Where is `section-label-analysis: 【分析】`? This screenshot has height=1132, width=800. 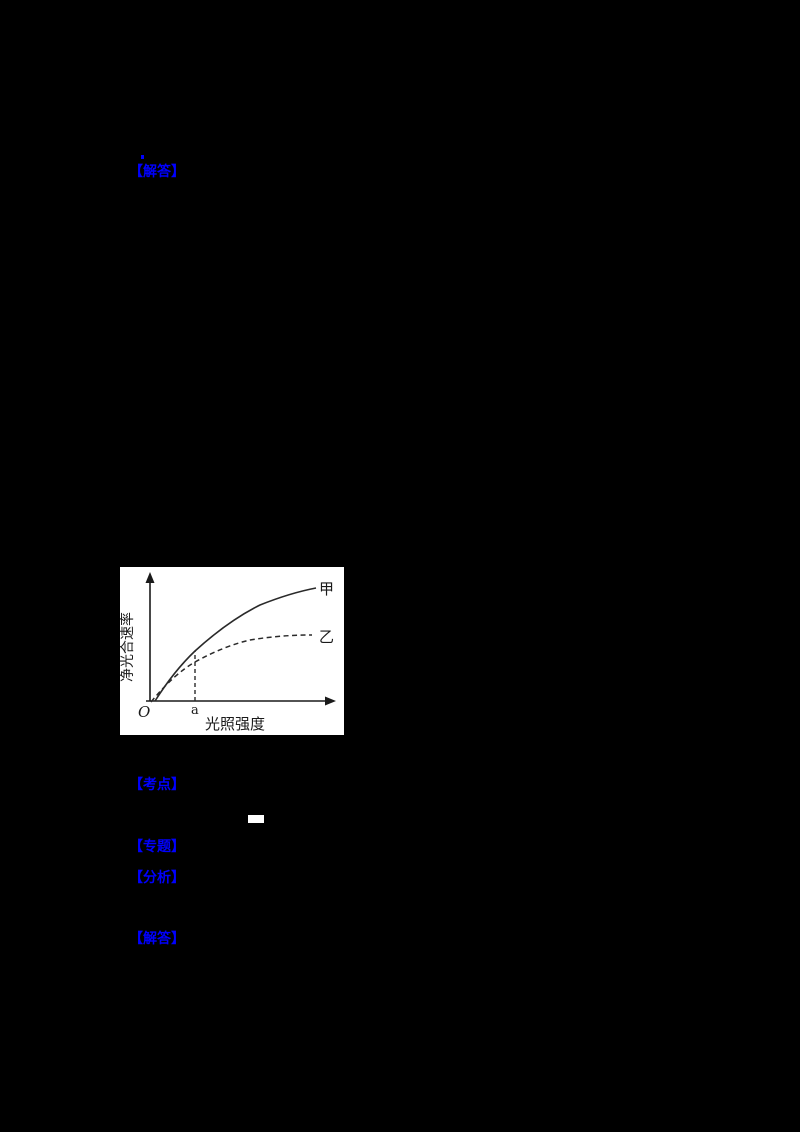 section-label-analysis: 【分析】 is located at coordinates (157, 878).